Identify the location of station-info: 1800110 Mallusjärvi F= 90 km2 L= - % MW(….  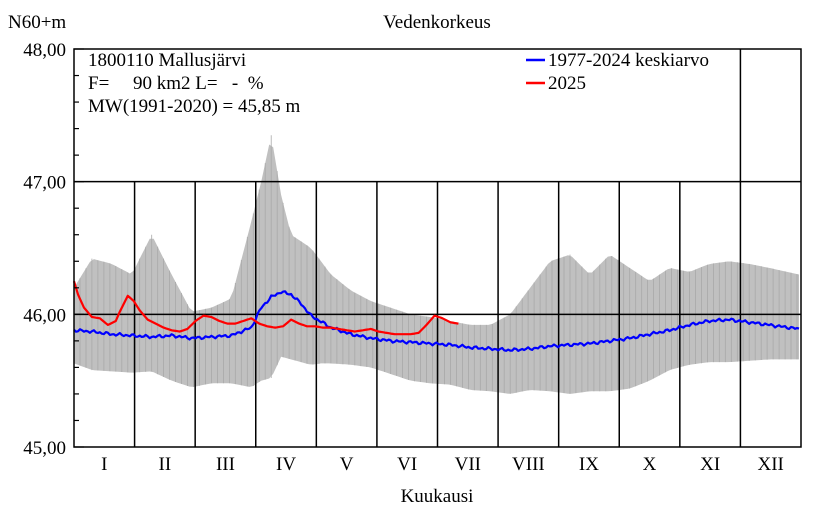
(194, 83).